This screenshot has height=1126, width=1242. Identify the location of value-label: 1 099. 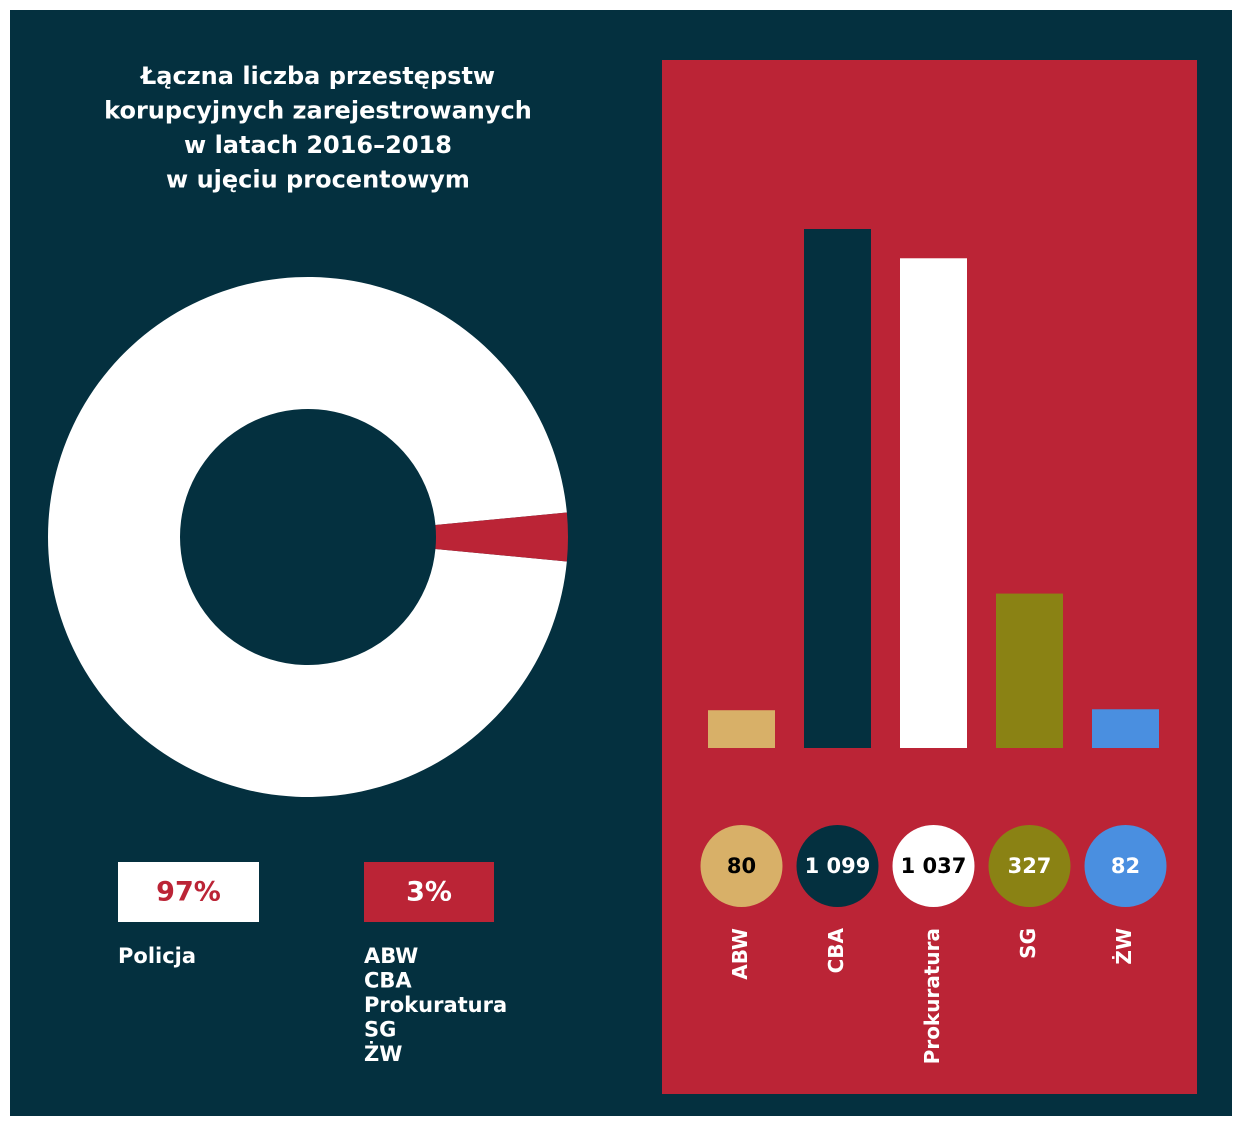
(838, 866).